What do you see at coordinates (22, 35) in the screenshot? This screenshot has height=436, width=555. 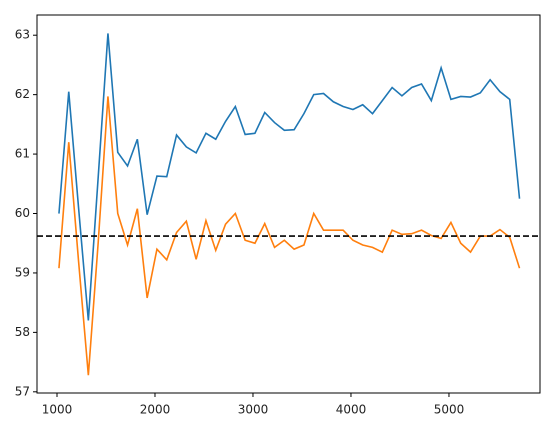 I see `y-tick-label: 63` at bounding box center [22, 35].